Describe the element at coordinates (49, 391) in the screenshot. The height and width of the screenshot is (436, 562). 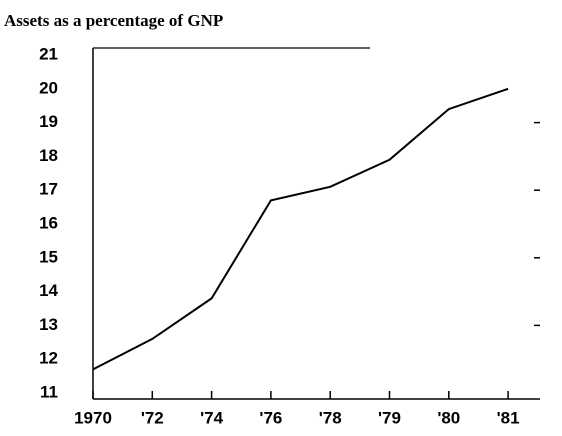
I see `y-tick-label: 11` at that location.